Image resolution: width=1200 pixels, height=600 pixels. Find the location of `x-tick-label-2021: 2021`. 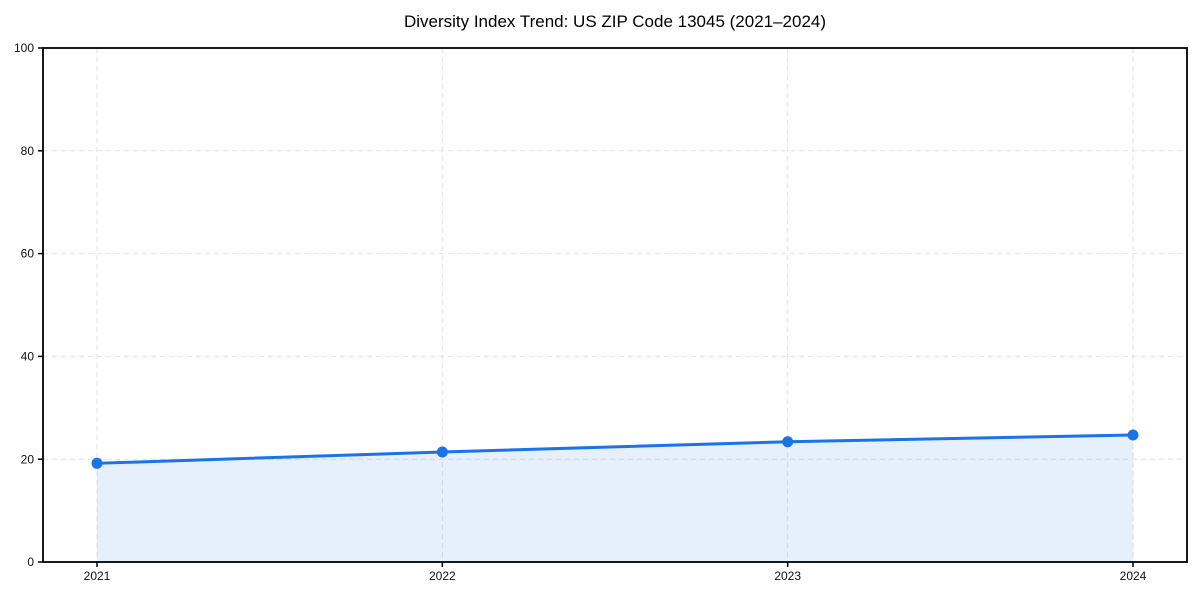

x-tick-label-2021: 2021 is located at coordinates (97, 576).